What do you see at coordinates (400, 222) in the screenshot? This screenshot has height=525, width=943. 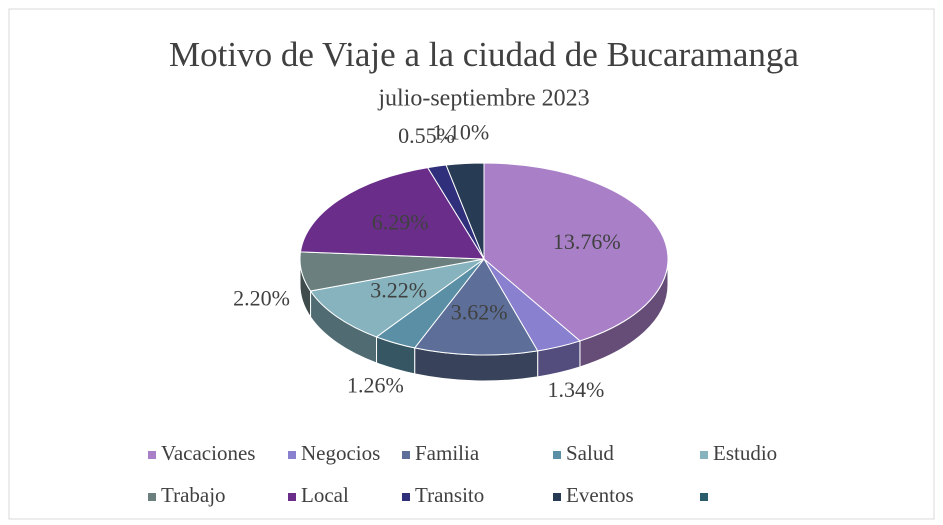 I see `data-label: 6.29%` at bounding box center [400, 222].